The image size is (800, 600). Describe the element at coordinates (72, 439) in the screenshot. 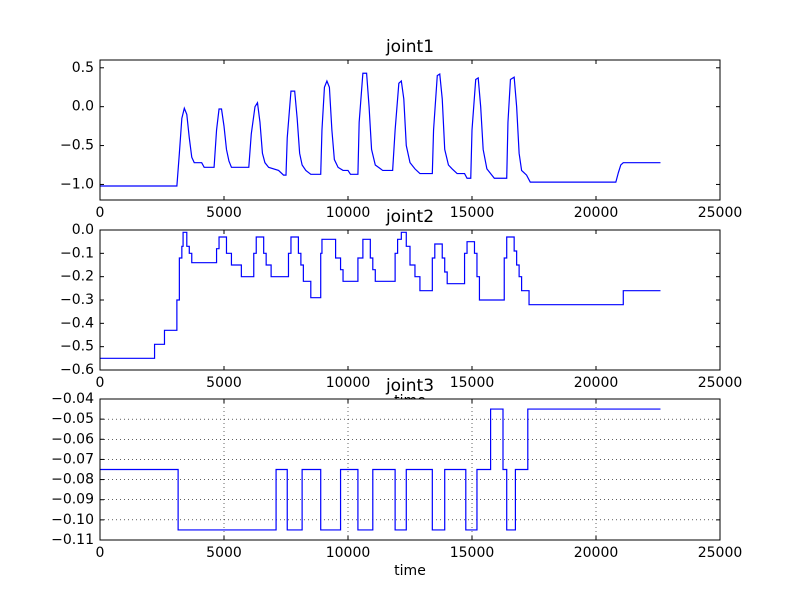

I see `y-tick-label: −0.06` at that location.